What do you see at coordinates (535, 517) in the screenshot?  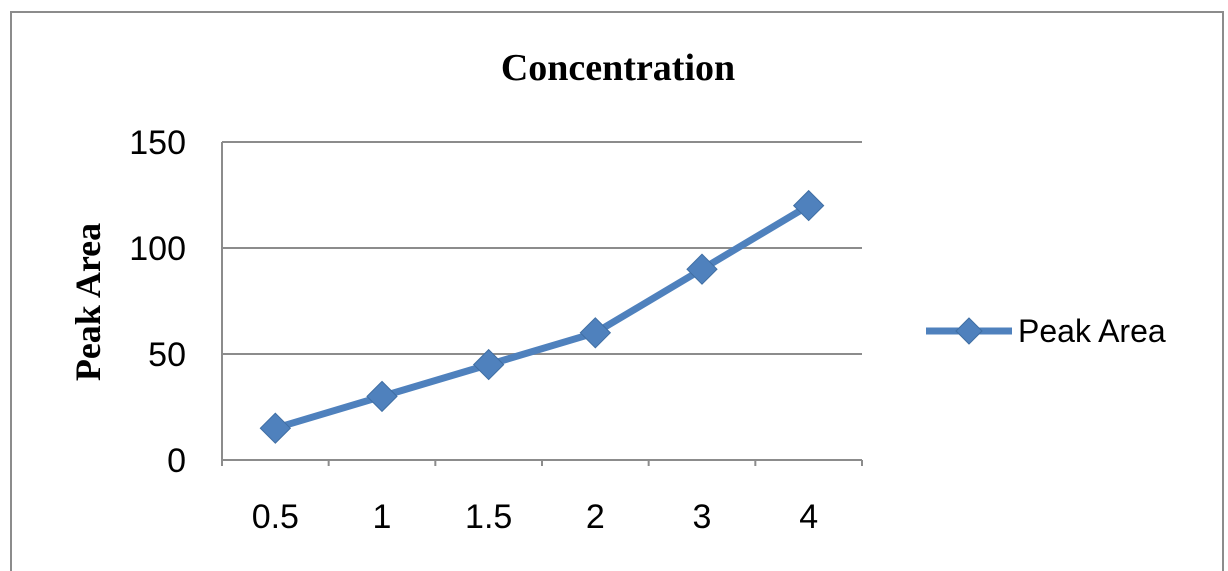 I see `x-tick-labels: 0.5 1 1.5 2 3 4` at bounding box center [535, 517].